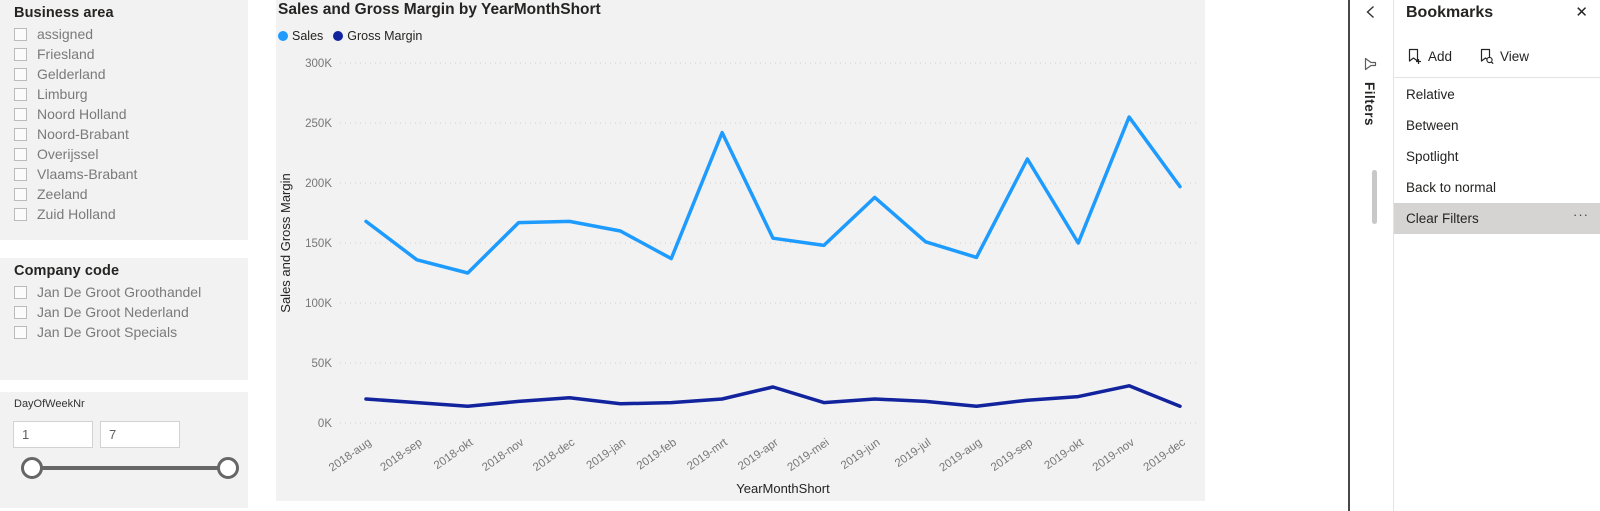 This screenshot has width=1600, height=511. Describe the element at coordinates (1371, 12) in the screenshot. I see `expand-filters-chevron-icon` at that location.